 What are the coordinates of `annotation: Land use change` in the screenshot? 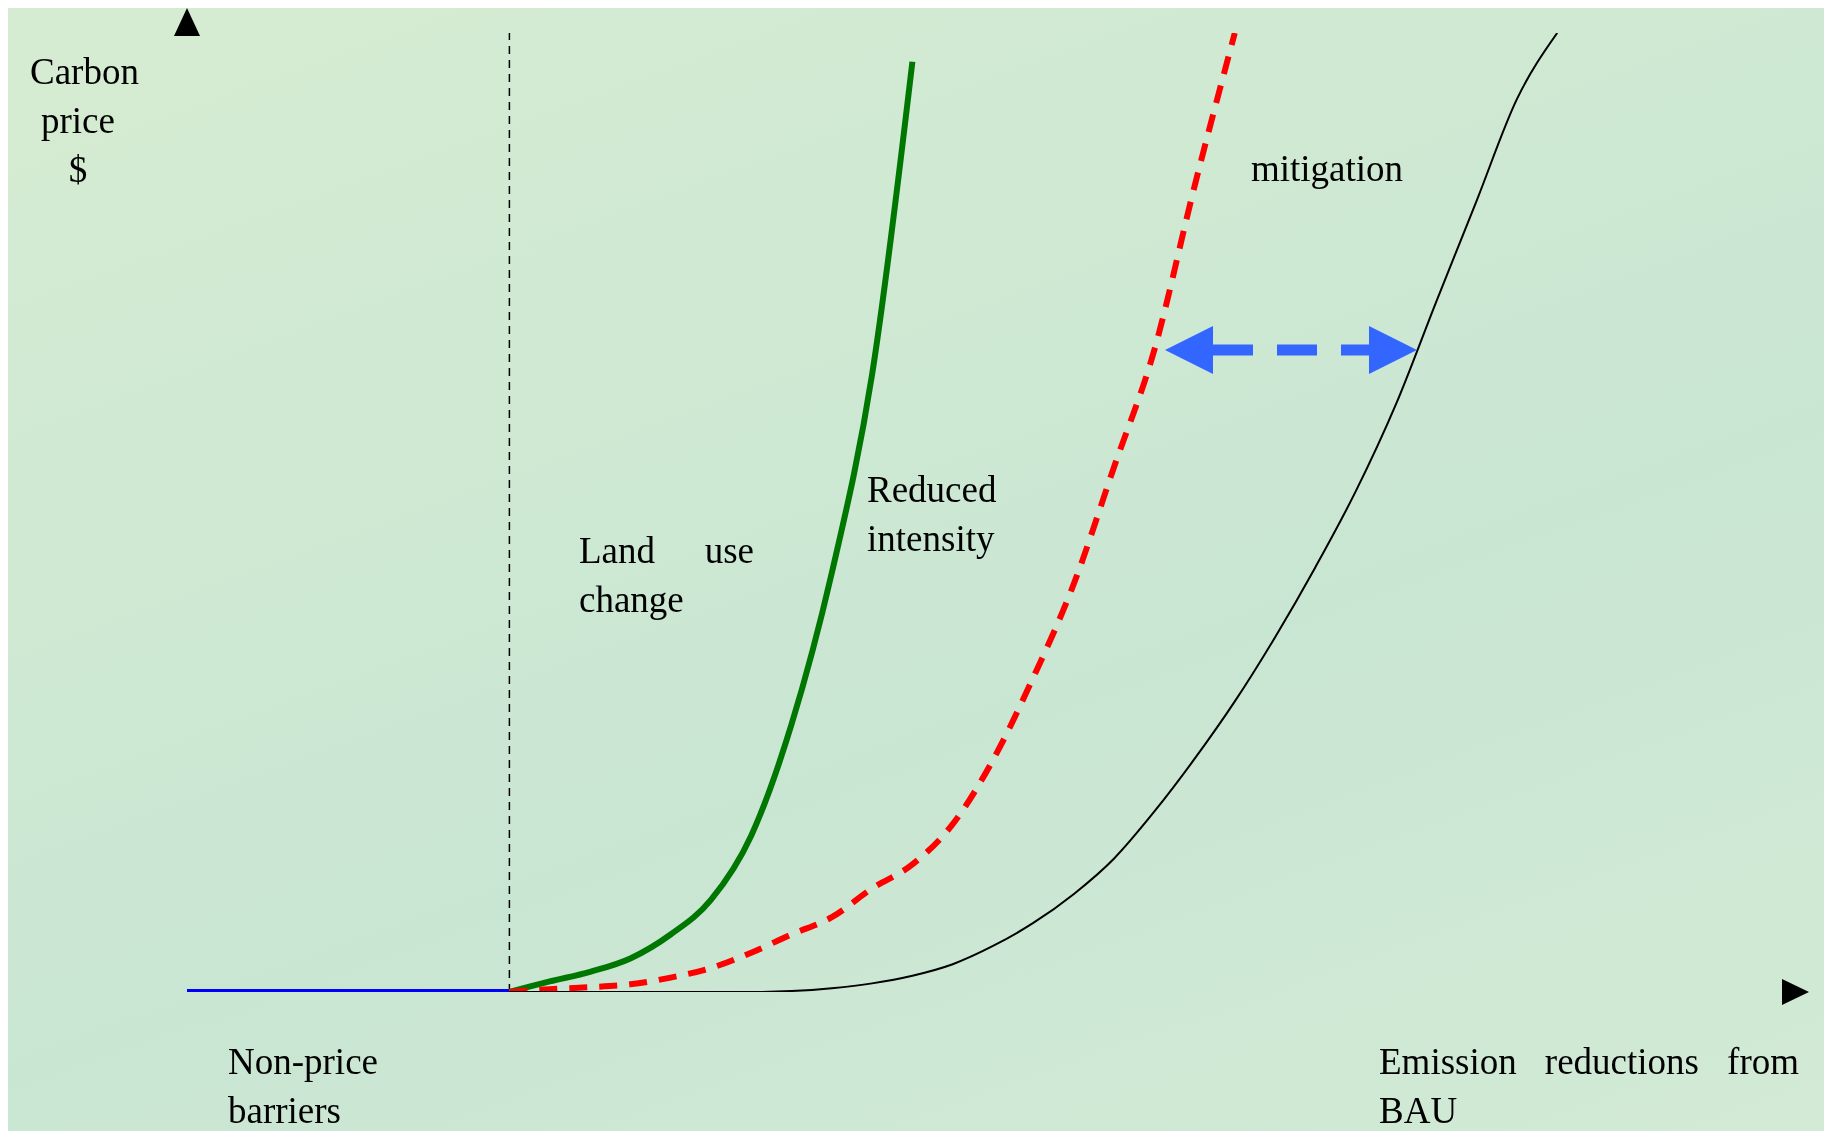 It's located at (666, 575).